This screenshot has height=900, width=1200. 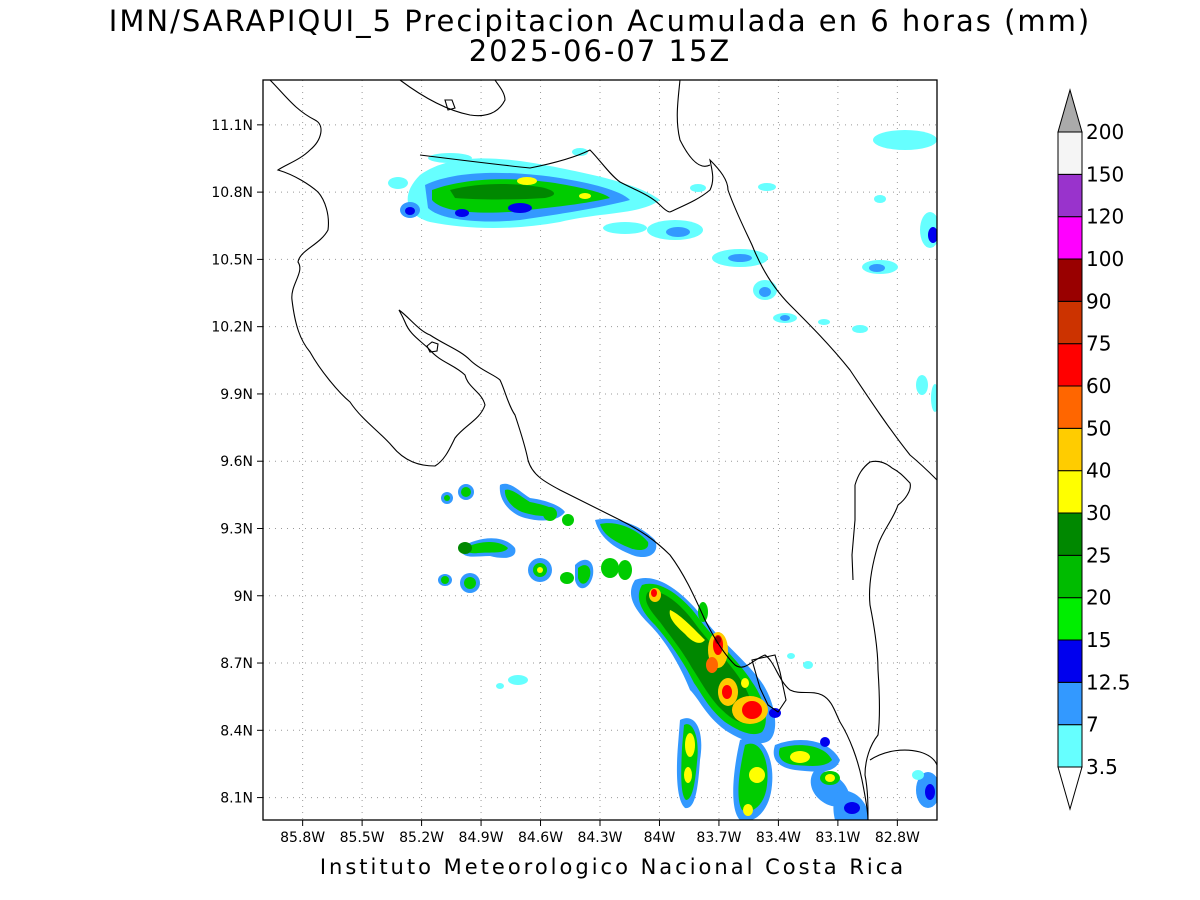 I want to click on x-tick-label: 82.8W, so click(x=897, y=838).